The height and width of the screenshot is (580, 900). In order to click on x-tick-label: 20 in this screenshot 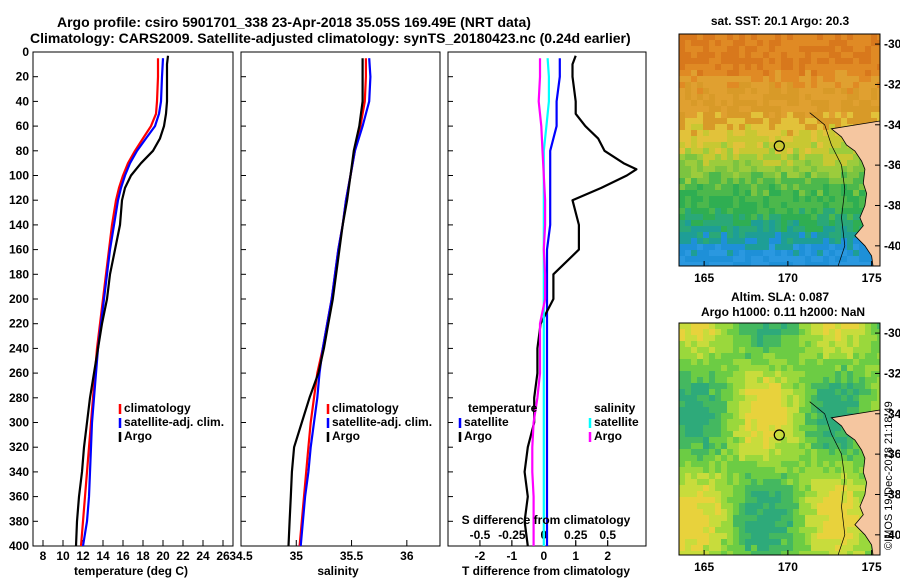, I will do `click(163, 556)`.